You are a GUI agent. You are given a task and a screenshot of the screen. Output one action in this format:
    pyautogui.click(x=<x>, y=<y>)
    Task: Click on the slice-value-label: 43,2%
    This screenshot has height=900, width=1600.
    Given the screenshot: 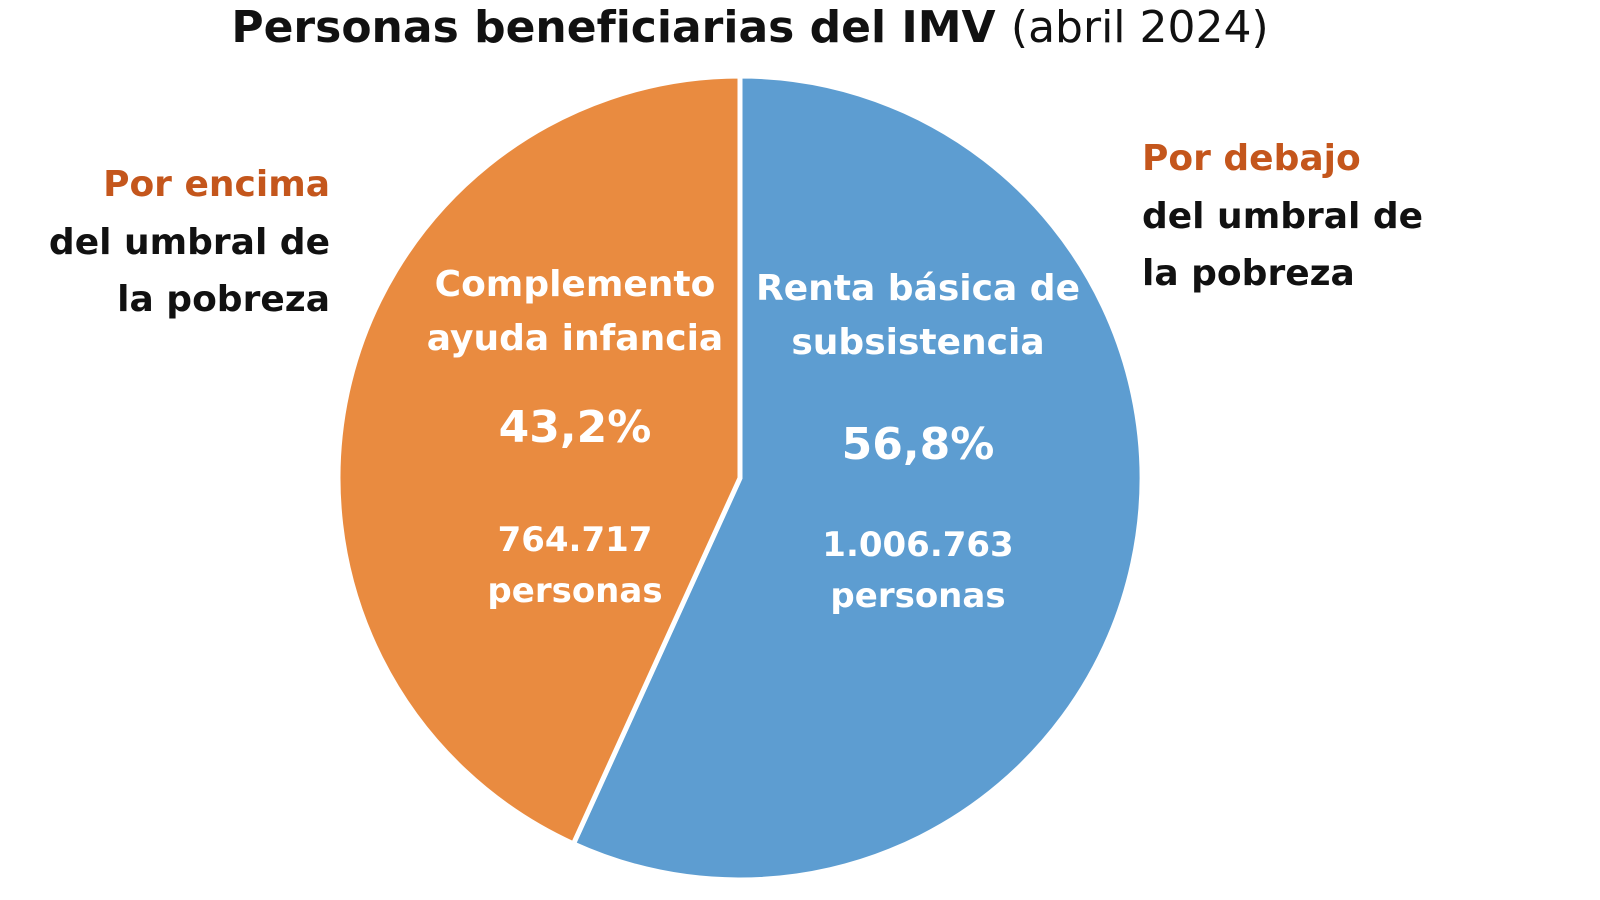 What is the action you would take?
    pyautogui.click(x=575, y=427)
    